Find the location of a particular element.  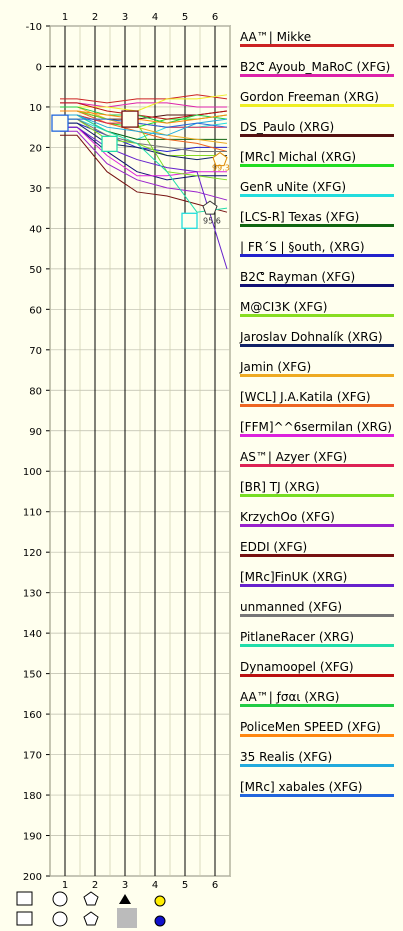

triangle-symbol-filled is located at coordinates (125, 899).